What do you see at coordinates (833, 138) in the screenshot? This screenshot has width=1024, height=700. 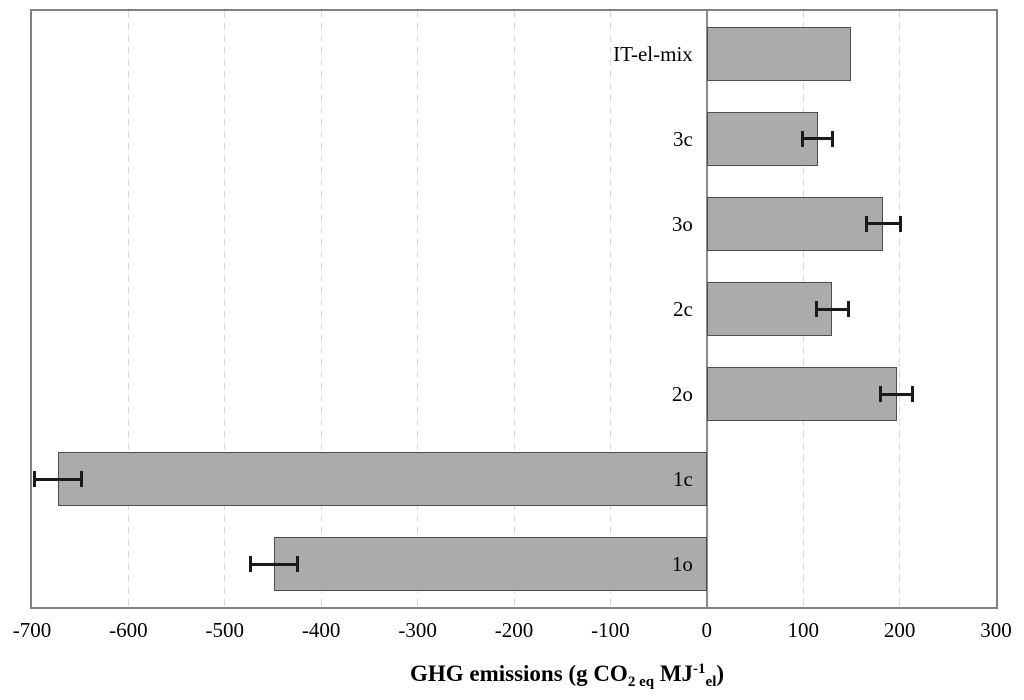 I see `error-bar-cap-right-3c` at bounding box center [833, 138].